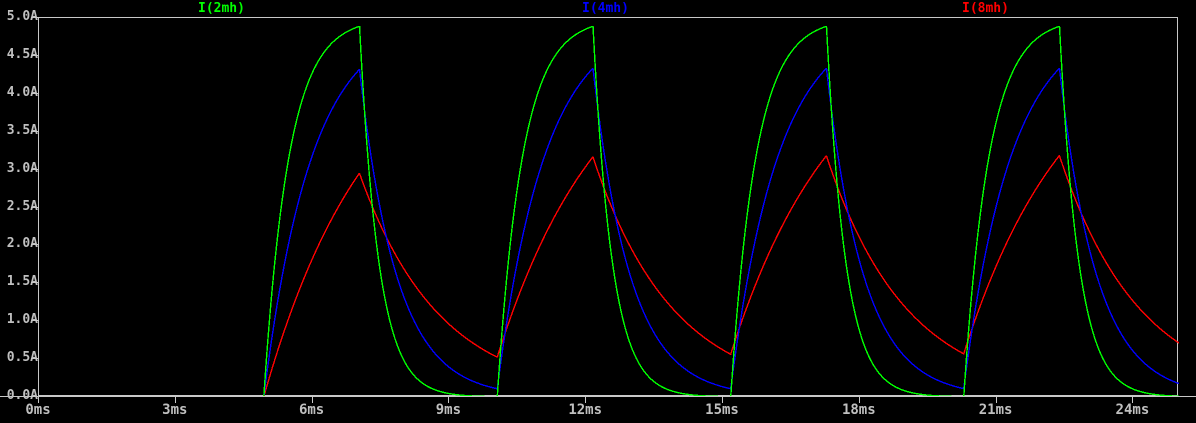 Image resolution: width=1196 pixels, height=423 pixels. Describe the element at coordinates (985, 8) in the screenshot. I see `legend-label-red: I(8mh)` at that location.